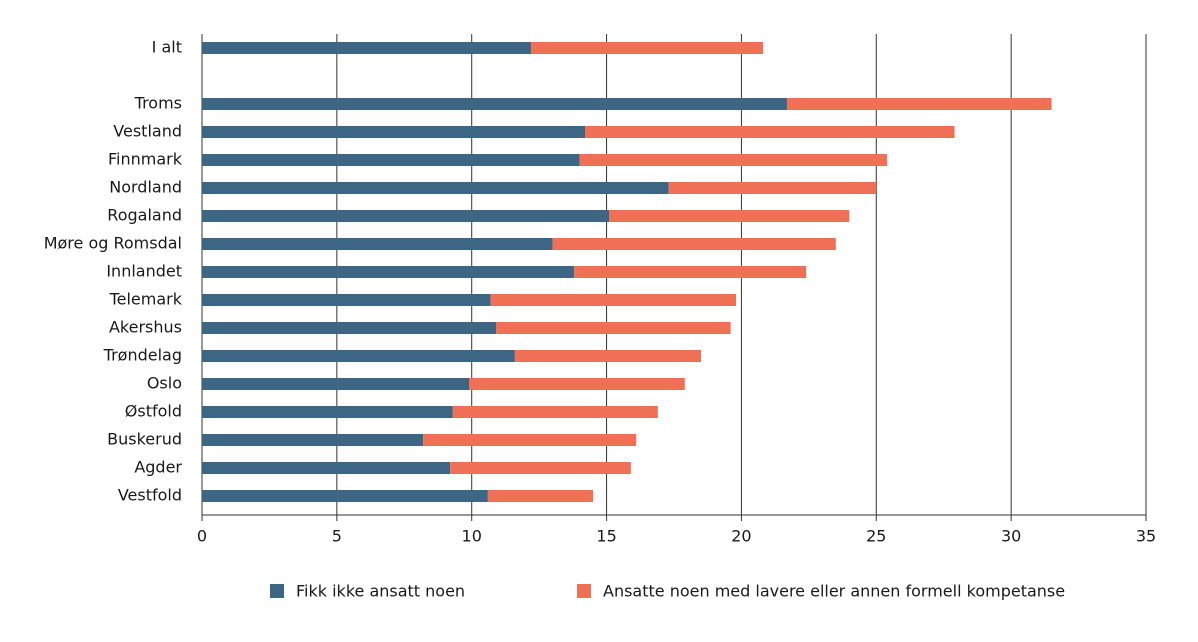 The height and width of the screenshot is (642, 1198). I want to click on y-tick-label: Finnmark, so click(145, 159).